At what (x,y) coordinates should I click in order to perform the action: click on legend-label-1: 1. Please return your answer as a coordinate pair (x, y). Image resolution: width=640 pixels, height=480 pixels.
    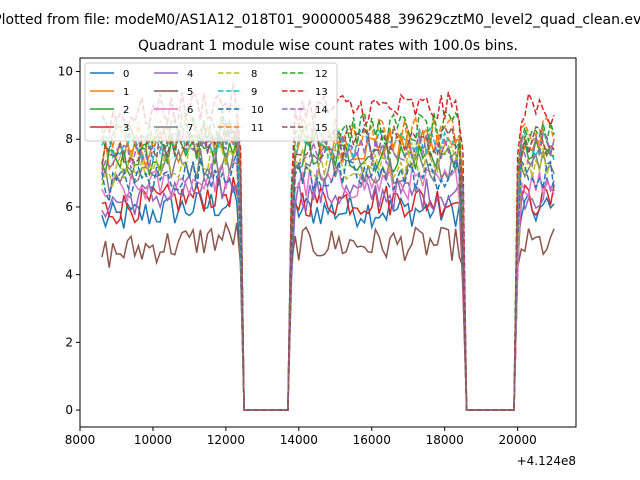
    Looking at the image, I should click on (126, 92).